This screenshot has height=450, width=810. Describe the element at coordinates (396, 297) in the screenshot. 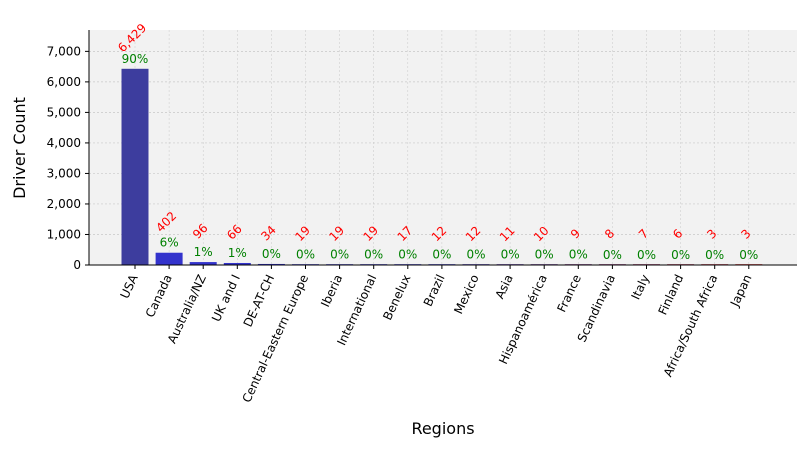

I see `x-tick-label: Benelux` at that location.